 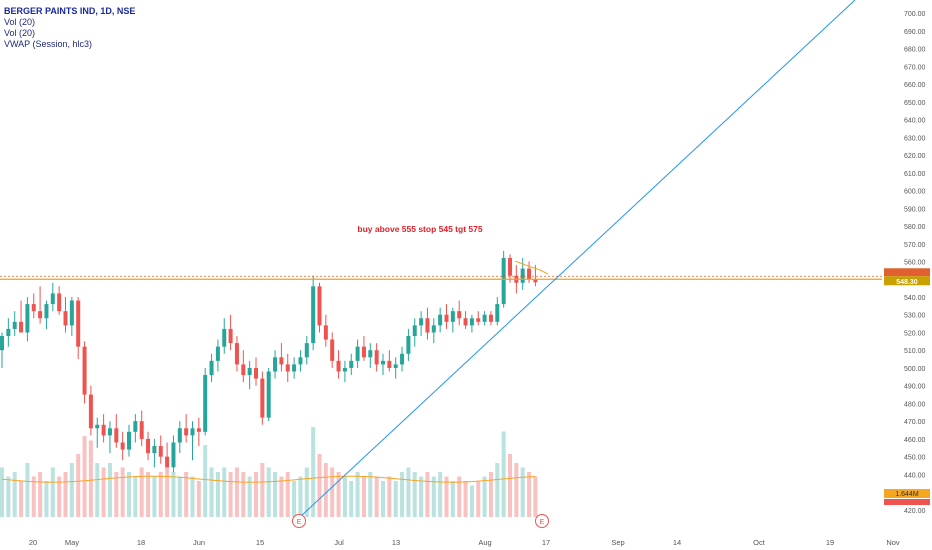 What do you see at coordinates (546, 542) in the screenshot?
I see `time-tick-label: 17` at bounding box center [546, 542].